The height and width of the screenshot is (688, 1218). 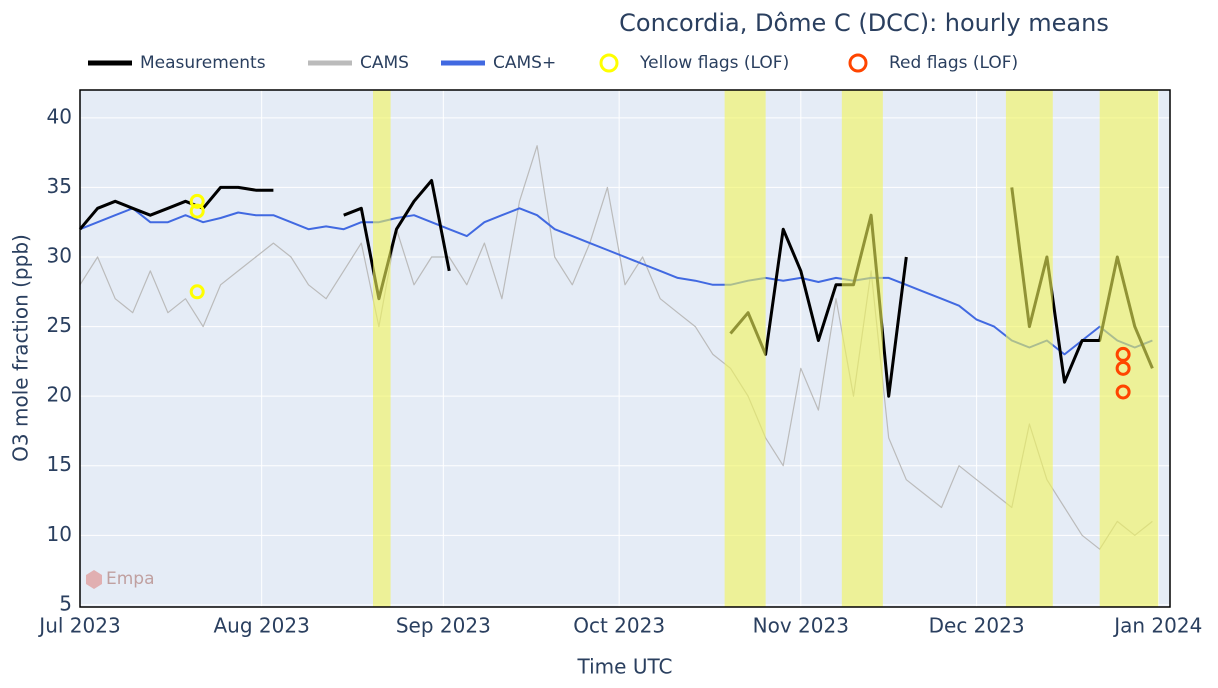 I want to click on x-tick-label: Sep 2023, so click(x=443, y=626).